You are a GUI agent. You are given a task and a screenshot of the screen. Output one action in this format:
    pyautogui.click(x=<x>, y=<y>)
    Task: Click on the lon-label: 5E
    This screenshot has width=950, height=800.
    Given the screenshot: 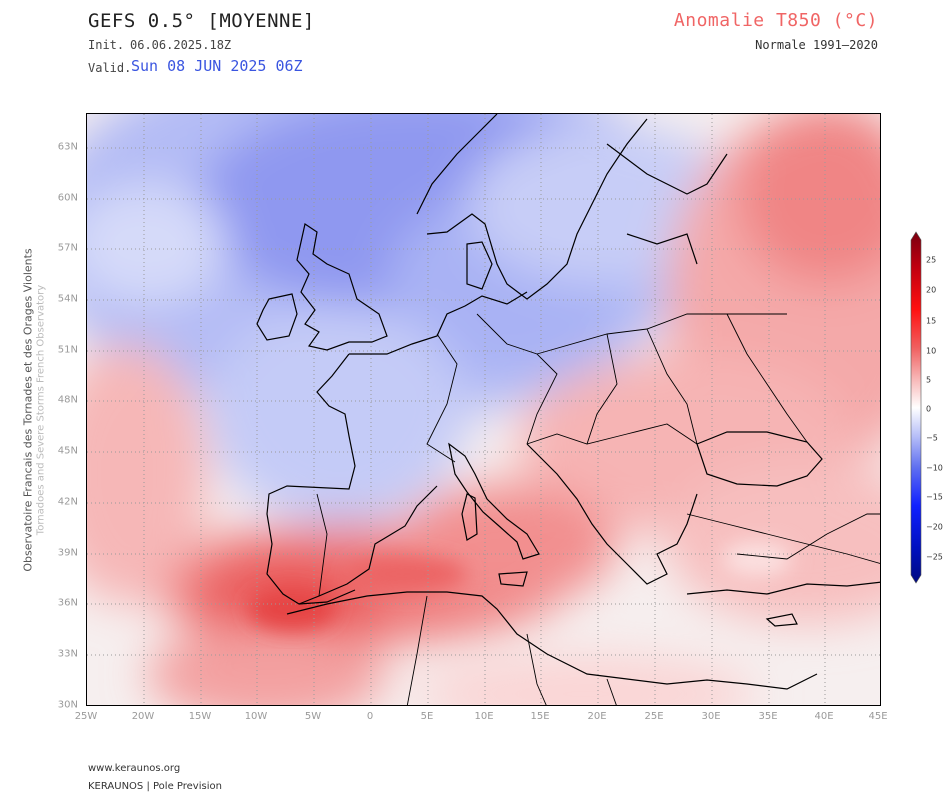 What is the action you would take?
    pyautogui.click(x=427, y=716)
    